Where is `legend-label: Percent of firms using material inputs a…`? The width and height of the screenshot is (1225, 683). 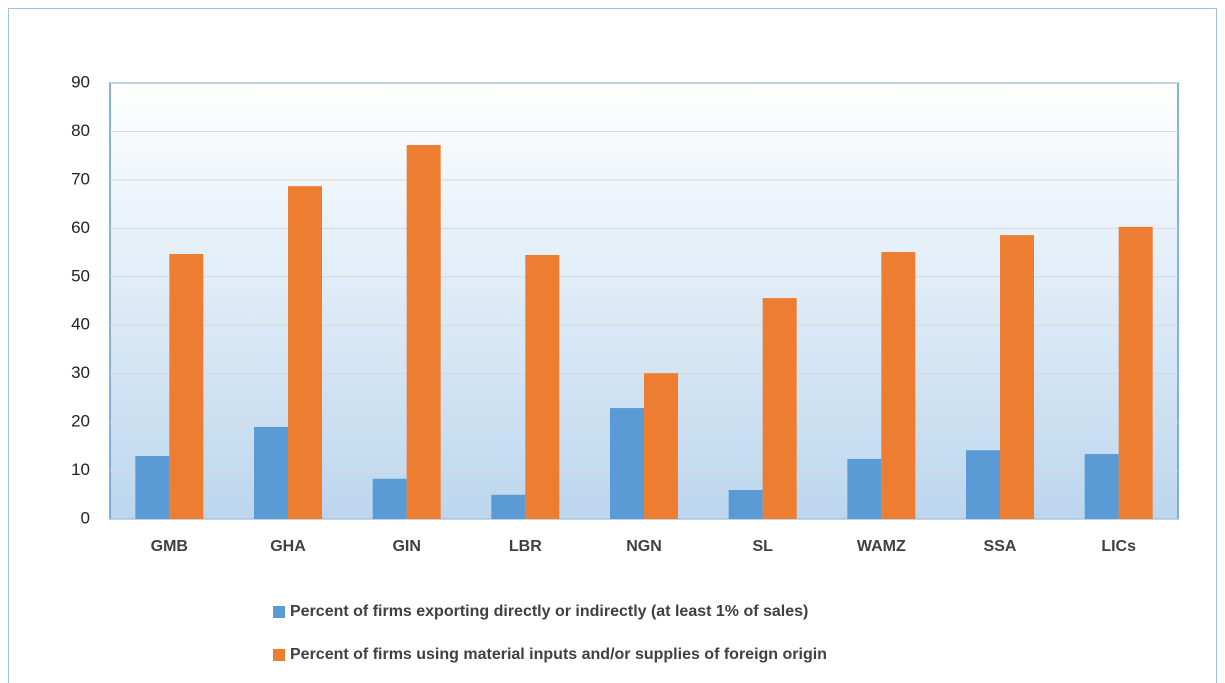 legend-label: Percent of firms using material inputs a… is located at coordinates (558, 654).